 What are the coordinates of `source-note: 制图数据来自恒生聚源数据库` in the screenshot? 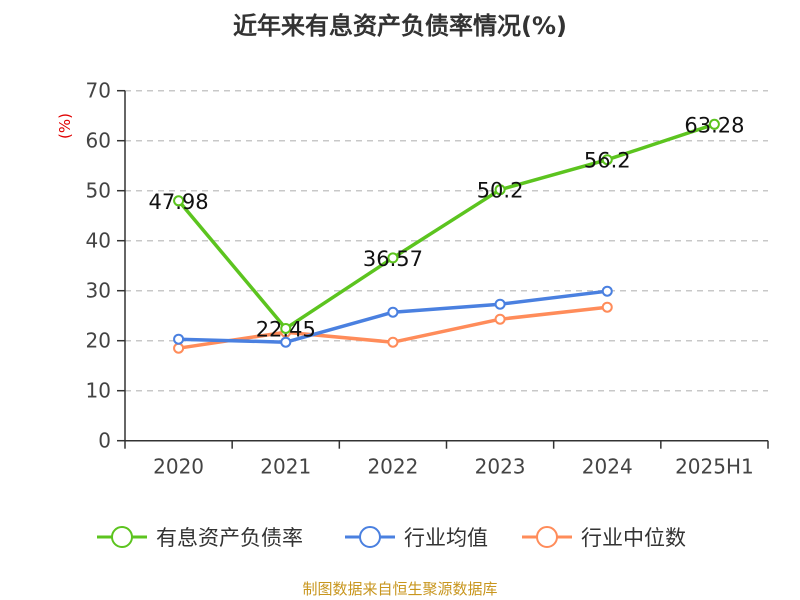 It's located at (400, 589).